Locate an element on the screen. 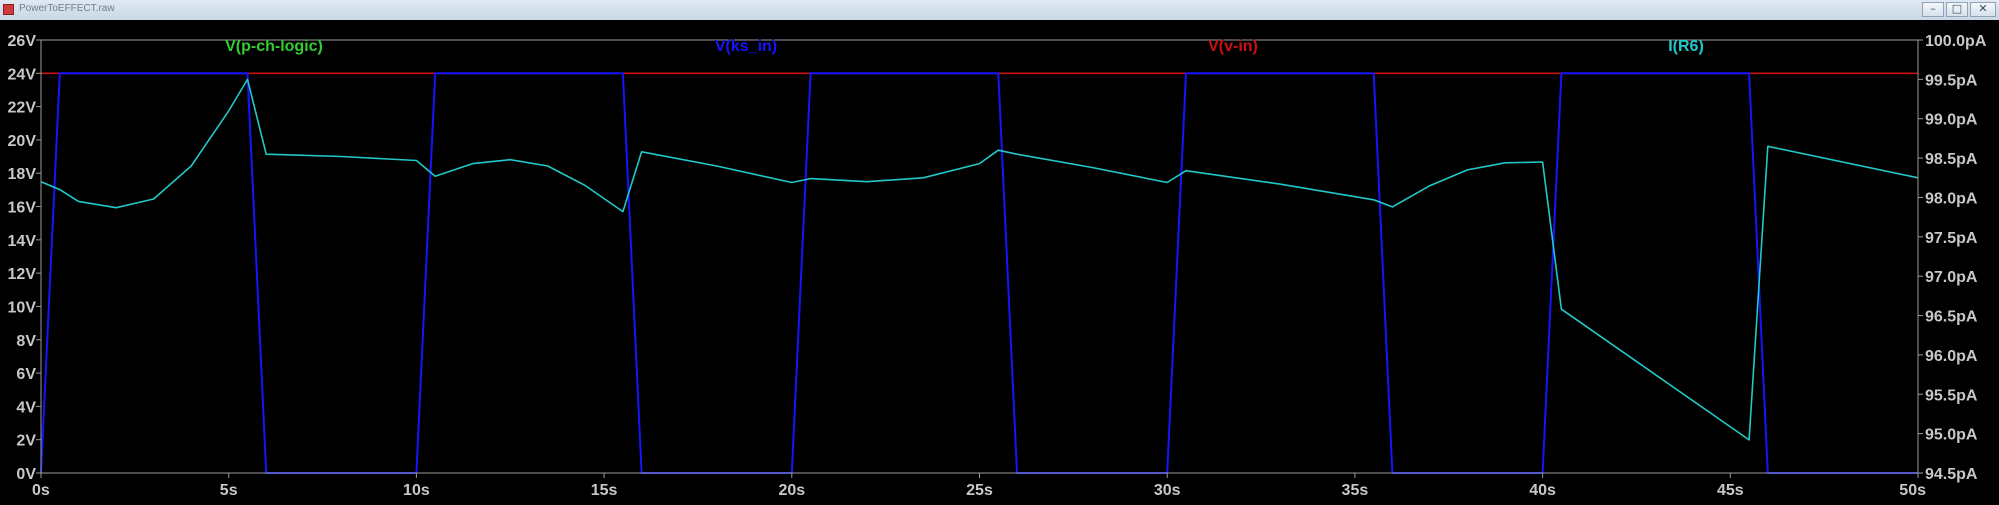  y-left-tick-label: 2V is located at coordinates (26, 441).